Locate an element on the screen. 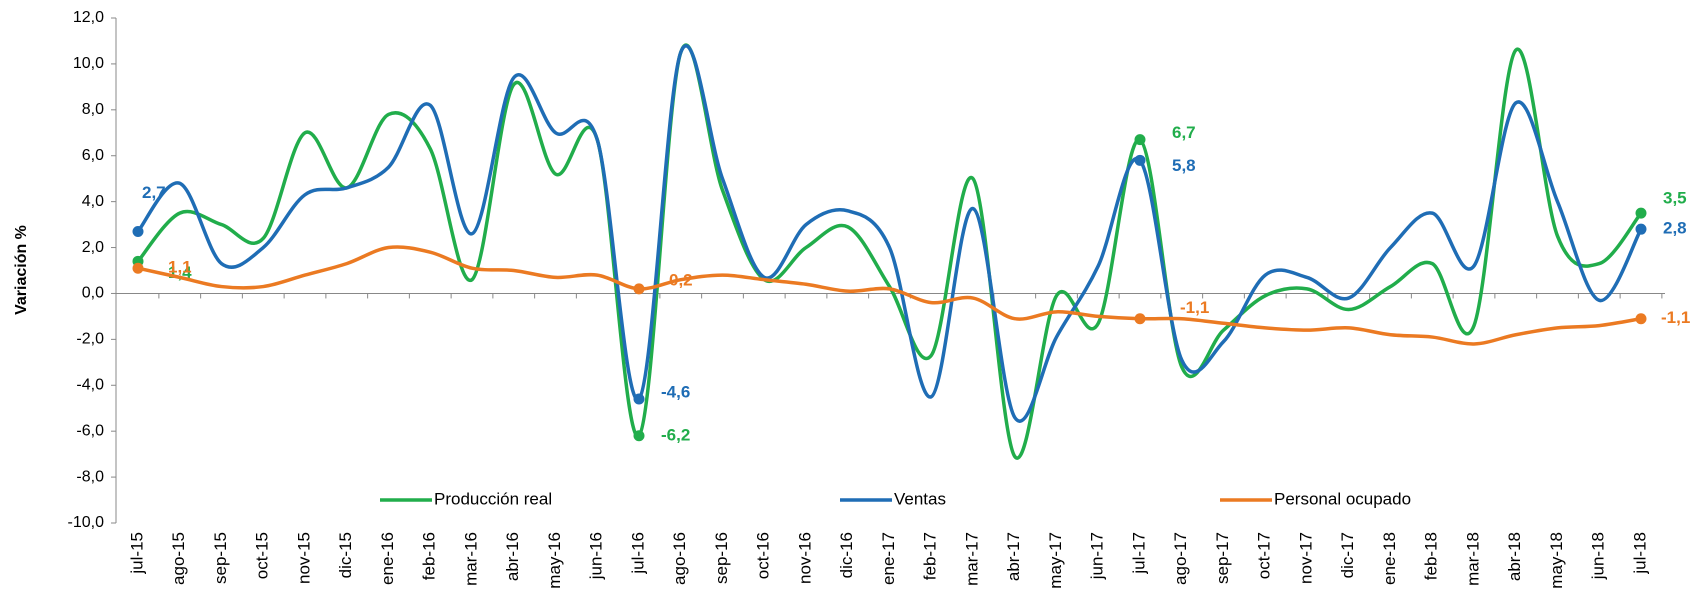 The image size is (1702, 591). x-tick-label: may-18 is located at coordinates (1556, 560).